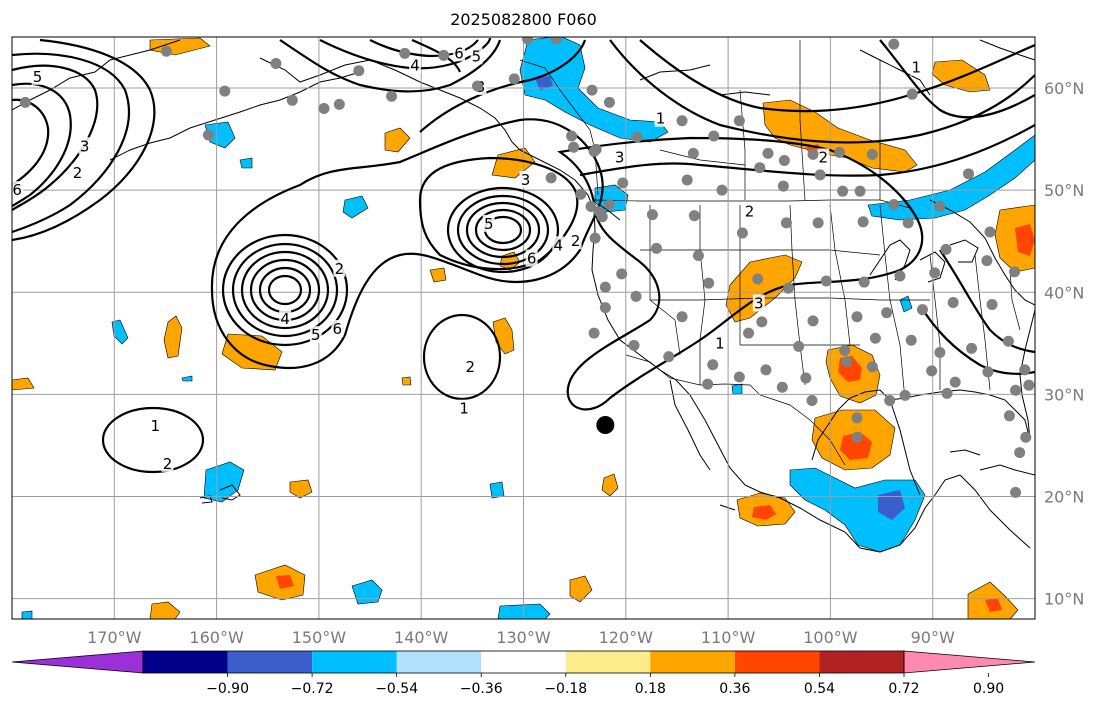  I want to click on colorbar-tick-label: 0.36, so click(734, 689).